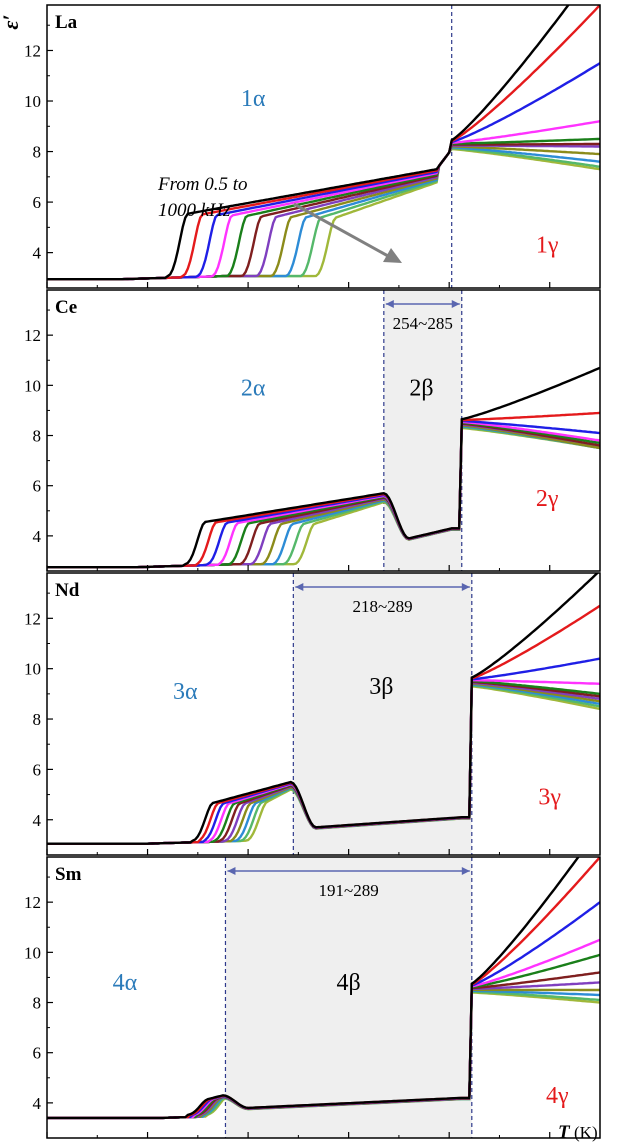 This screenshot has width=638, height=1147. I want to click on phase-label: 3γ, so click(549, 798).